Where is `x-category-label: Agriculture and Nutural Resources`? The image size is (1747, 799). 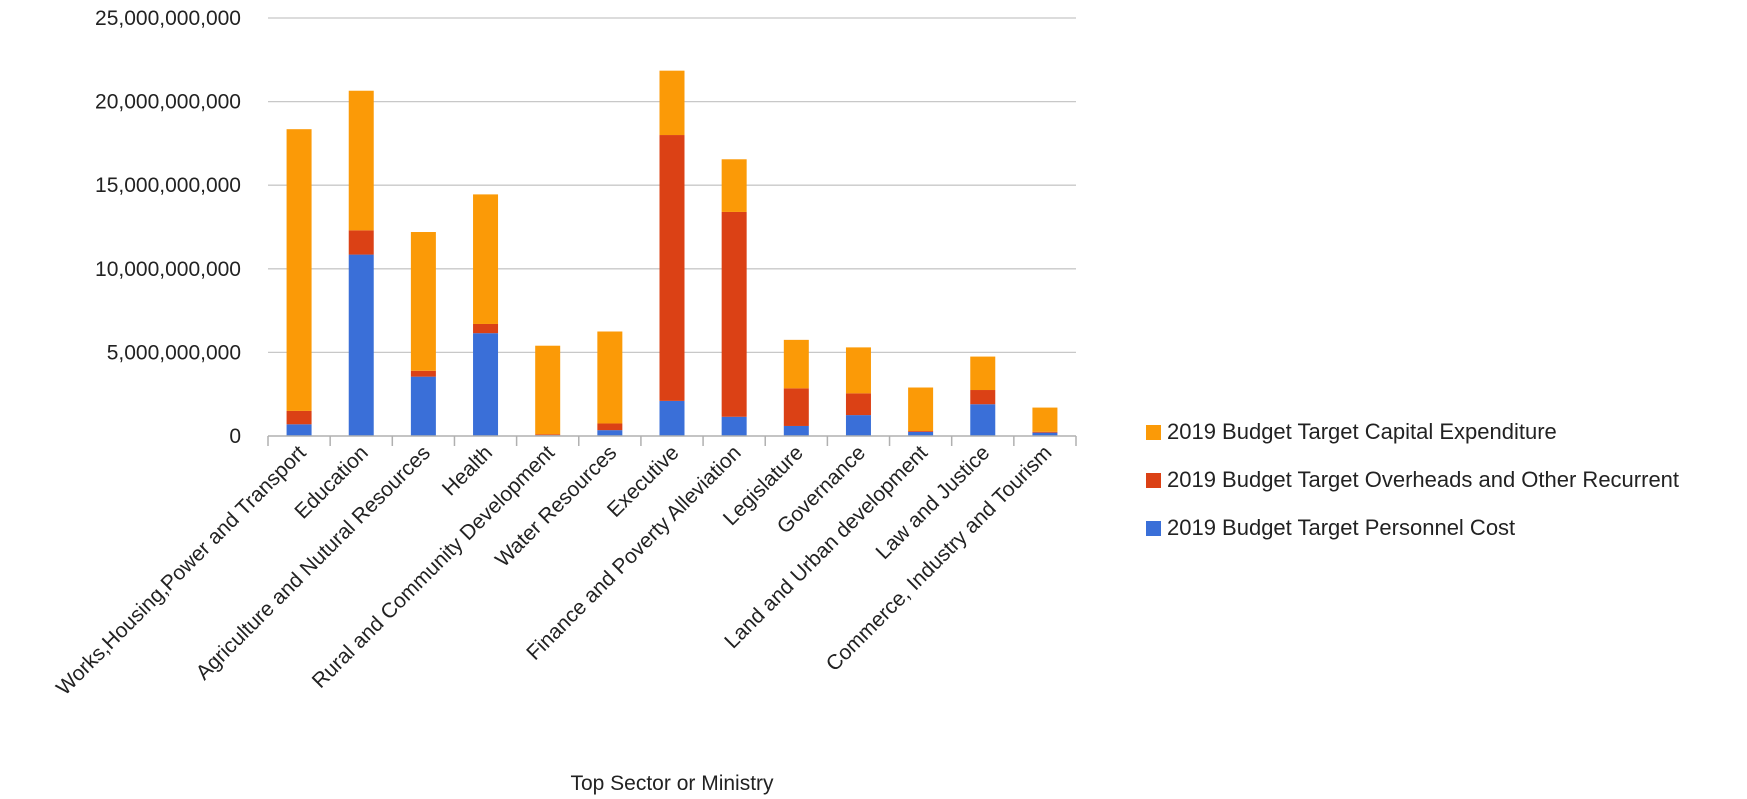 x-category-label: Agriculture and Nutural Resources is located at coordinates (313, 562).